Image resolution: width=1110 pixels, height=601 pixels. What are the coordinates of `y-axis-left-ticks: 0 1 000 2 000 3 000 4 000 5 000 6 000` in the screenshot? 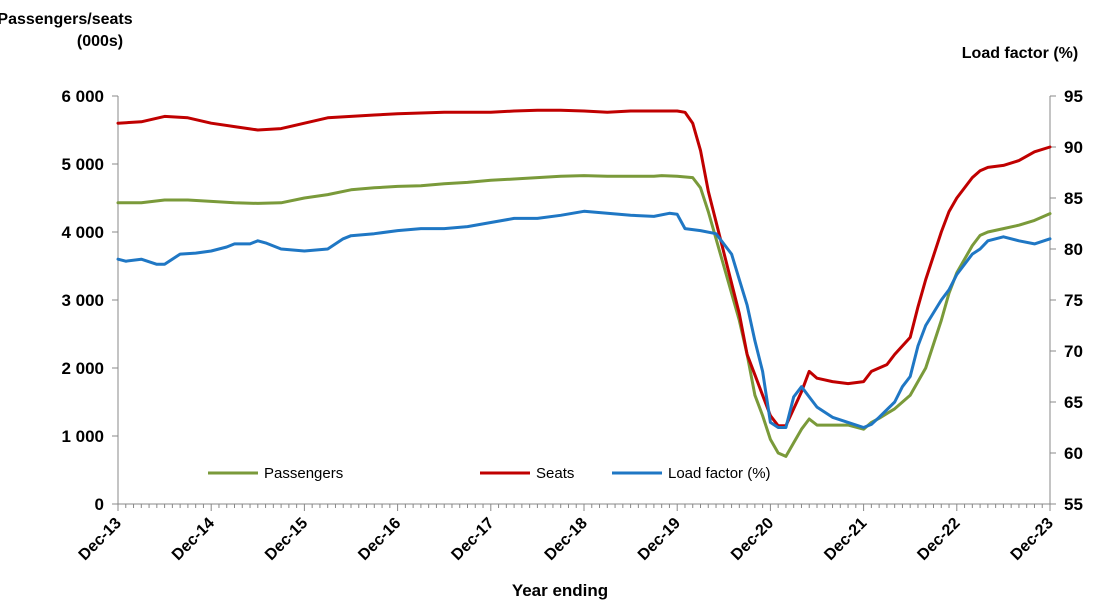 It's located at (89, 300).